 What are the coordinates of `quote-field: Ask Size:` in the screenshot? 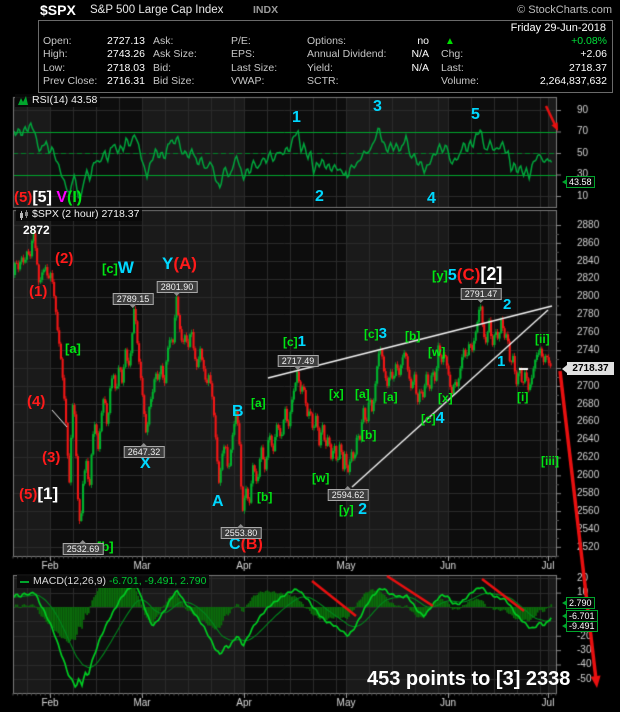 It's located at (188, 54).